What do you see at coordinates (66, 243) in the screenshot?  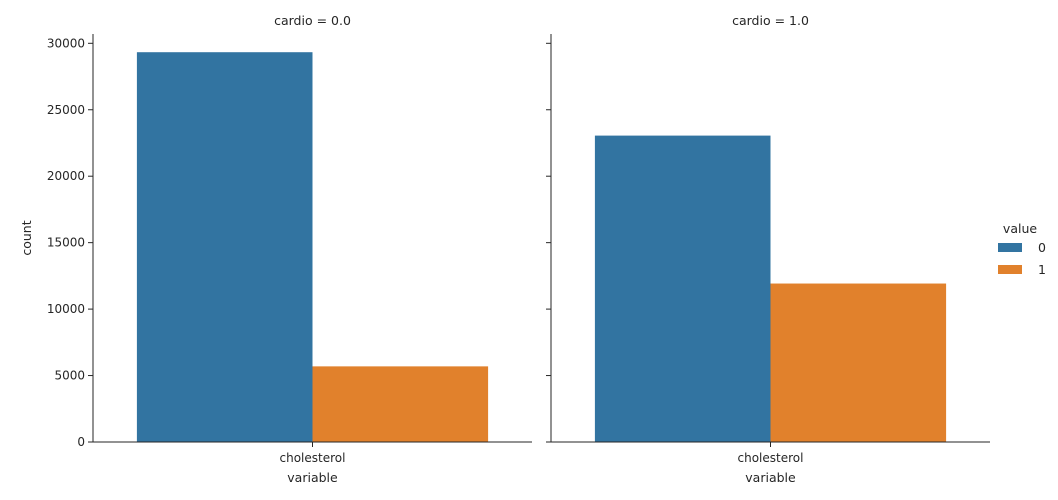 I see `y-tick-label: 15000` at bounding box center [66, 243].